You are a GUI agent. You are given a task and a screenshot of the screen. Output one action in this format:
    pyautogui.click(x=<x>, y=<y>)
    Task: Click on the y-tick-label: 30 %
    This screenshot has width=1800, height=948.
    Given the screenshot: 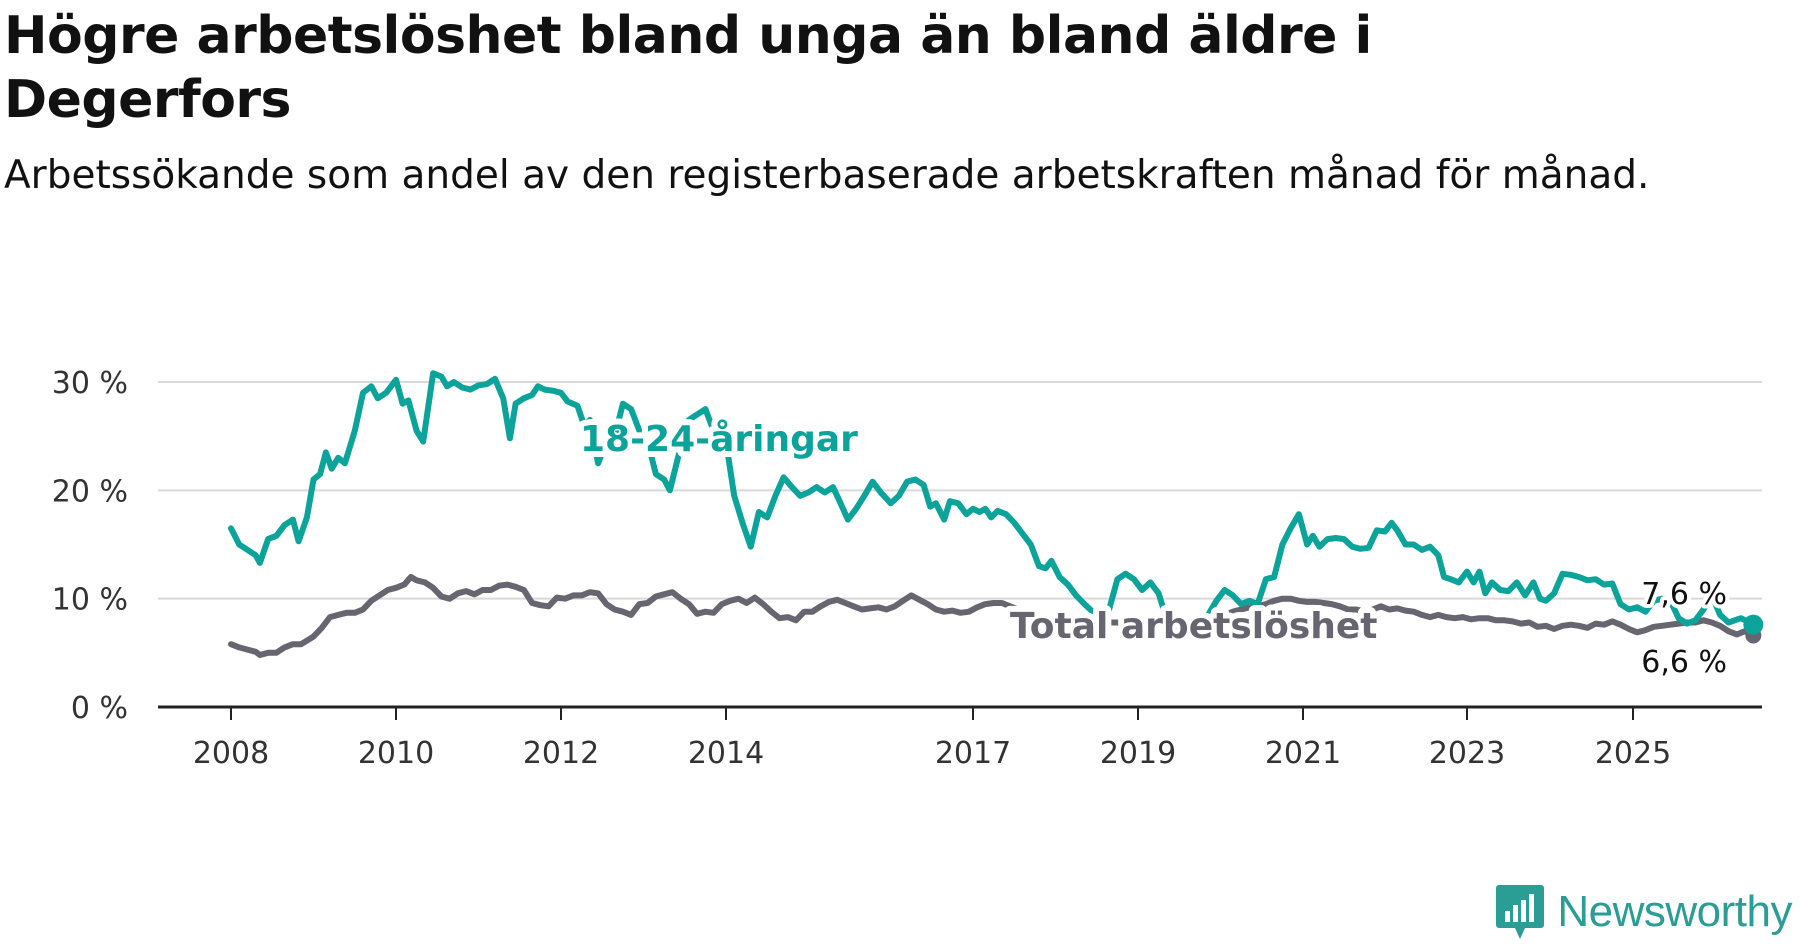 What is the action you would take?
    pyautogui.click(x=90, y=383)
    